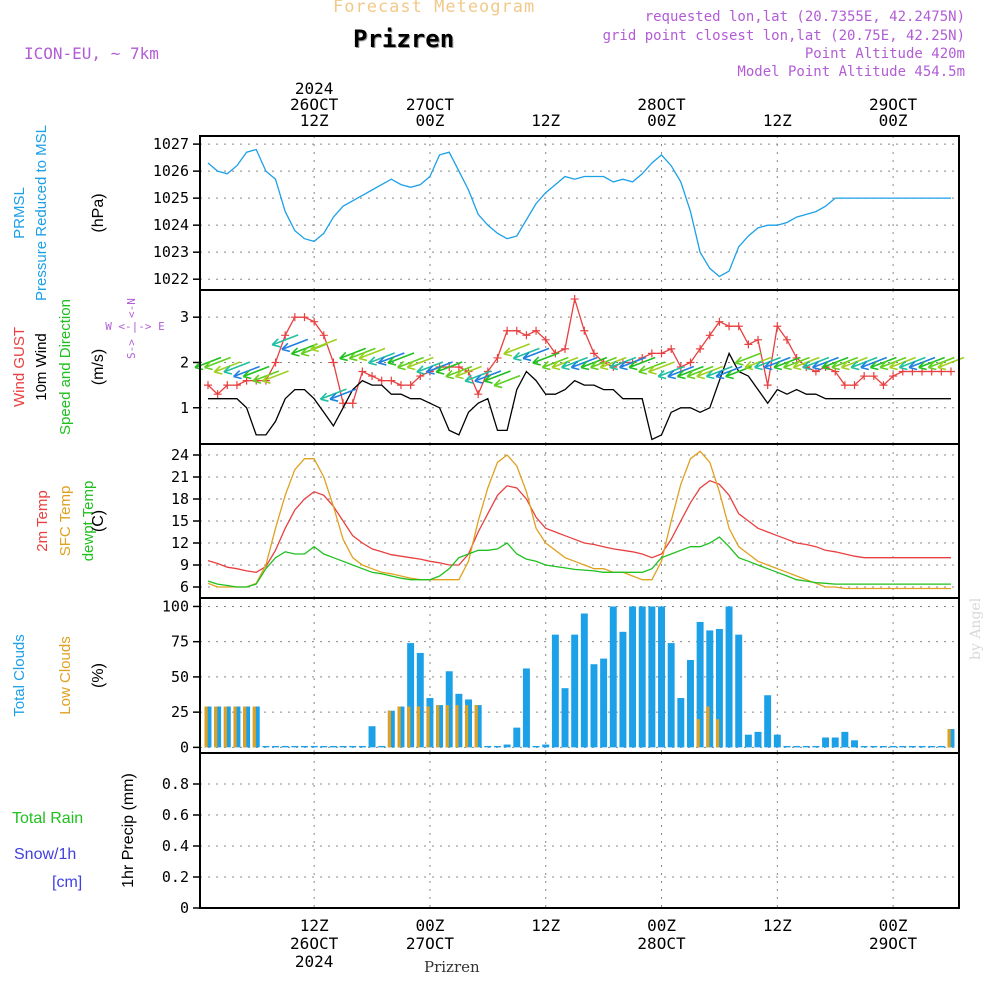 The width and height of the screenshot is (1000, 1000). What do you see at coordinates (98, 367) in the screenshot?
I see `unit-label-1: (m/s)` at bounding box center [98, 367].